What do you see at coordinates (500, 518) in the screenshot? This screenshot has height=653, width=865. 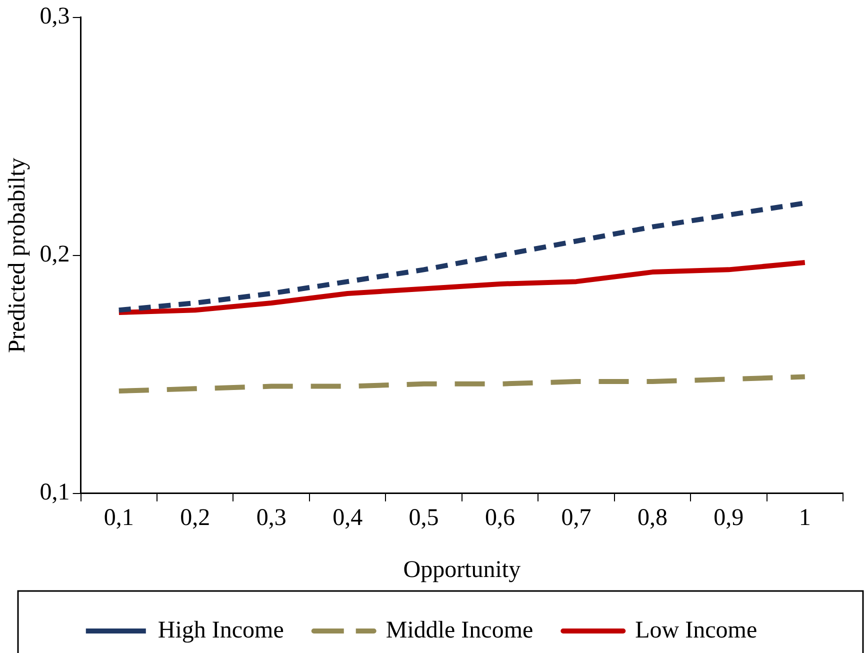 I see `x-tick-label: 0,6` at bounding box center [500, 518].